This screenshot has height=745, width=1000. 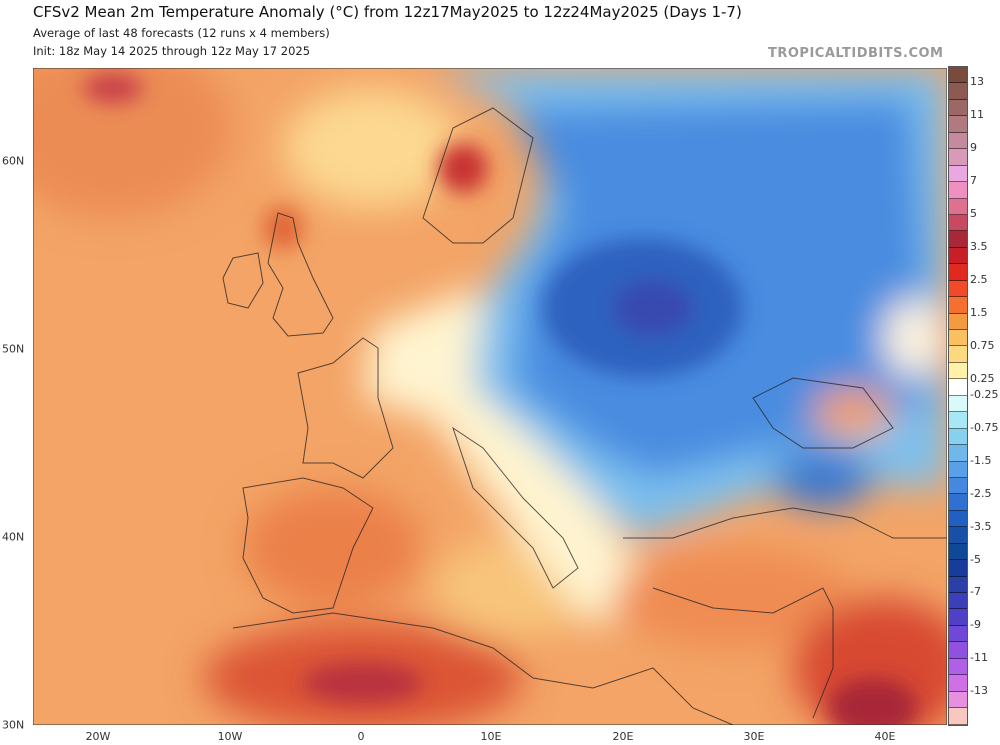 I want to click on colorbar-label: -11, so click(x=979, y=658).